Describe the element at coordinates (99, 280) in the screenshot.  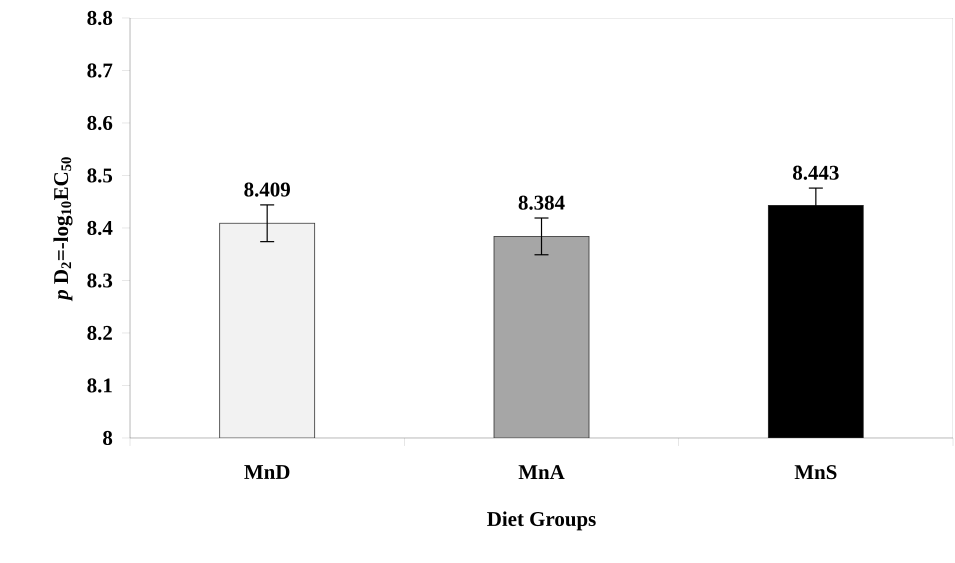
I see `y-tick-label: 8.3` at that location.